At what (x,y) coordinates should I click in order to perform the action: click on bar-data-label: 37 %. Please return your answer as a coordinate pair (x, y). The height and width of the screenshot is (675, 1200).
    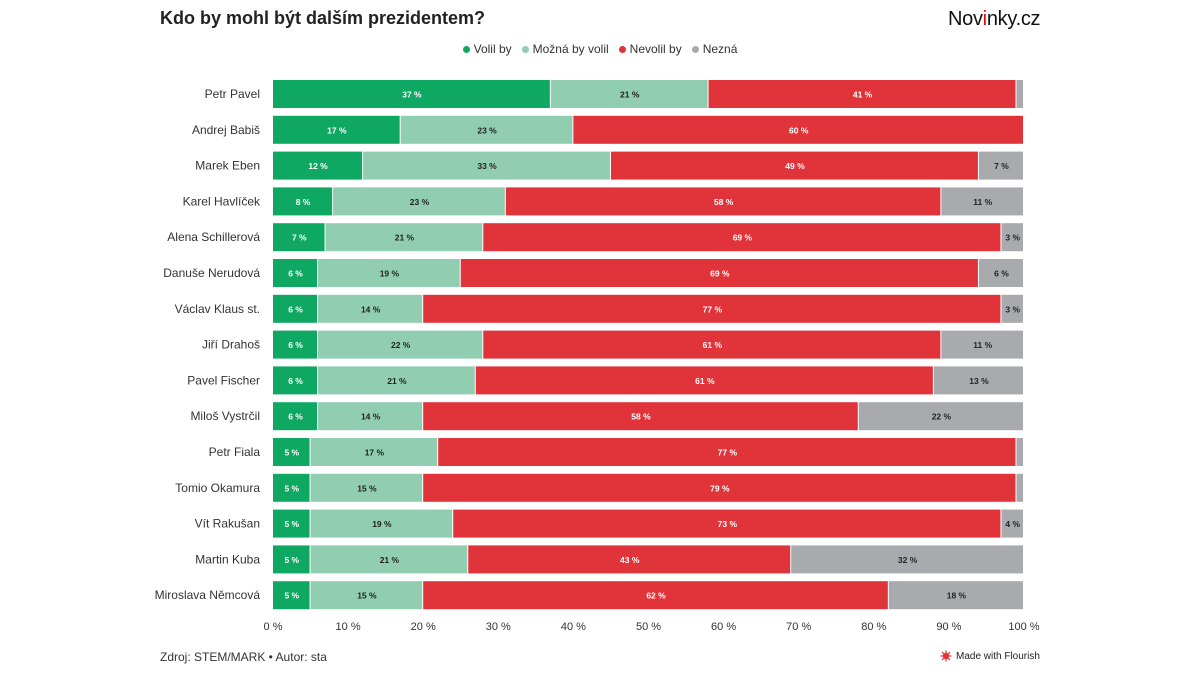
    Looking at the image, I should click on (412, 95).